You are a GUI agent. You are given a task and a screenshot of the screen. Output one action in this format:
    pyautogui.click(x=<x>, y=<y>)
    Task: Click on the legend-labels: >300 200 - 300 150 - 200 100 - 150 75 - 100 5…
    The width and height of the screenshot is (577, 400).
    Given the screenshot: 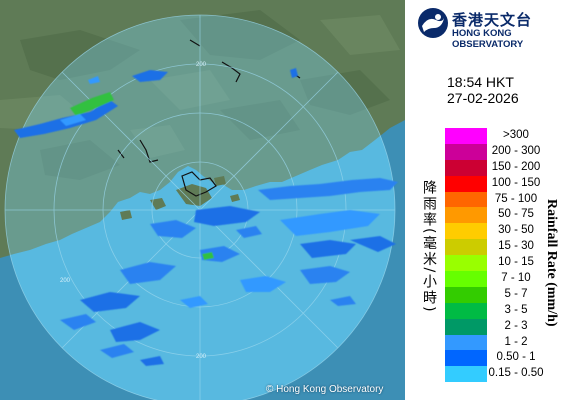 What is the action you would take?
    pyautogui.click(x=516, y=255)
    